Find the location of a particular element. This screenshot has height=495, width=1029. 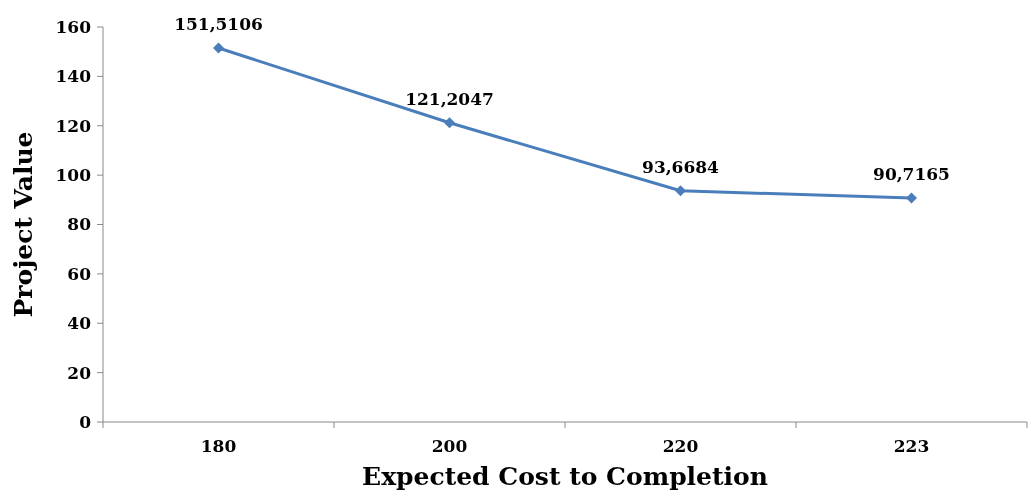

y-tick-label: 60 is located at coordinates (79, 273).